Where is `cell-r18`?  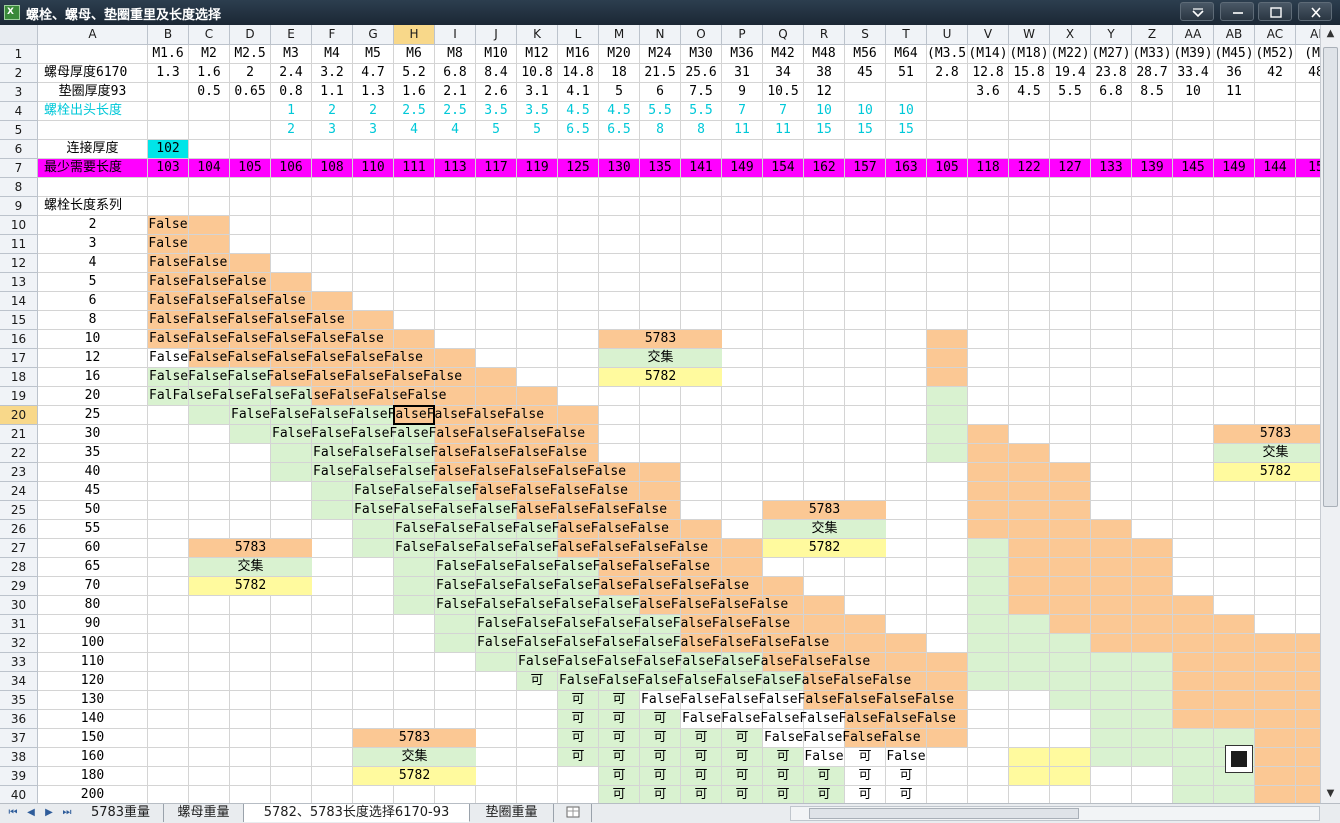
cell-r18 is located at coordinates (824, 377).